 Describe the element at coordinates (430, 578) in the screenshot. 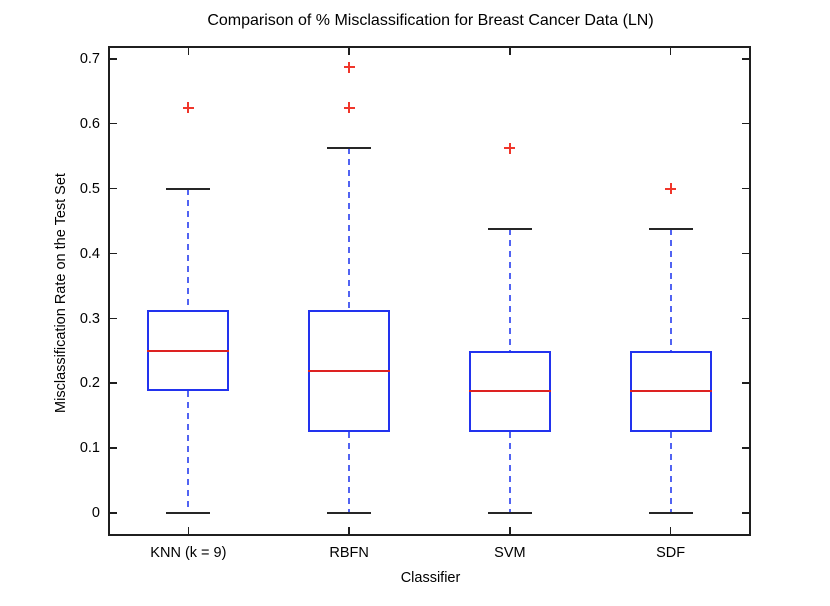

I see `x-axis-label: Classifier` at that location.